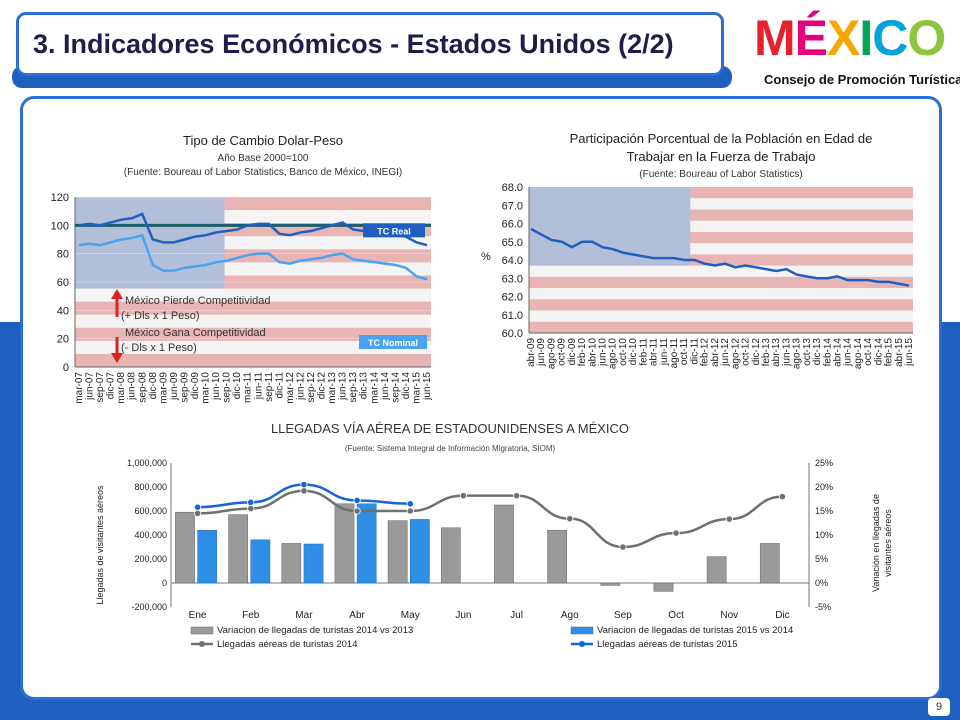 This screenshot has width=960, height=720. Describe the element at coordinates (512, 298) in the screenshot. I see `y-tick-label: 62.0` at that location.